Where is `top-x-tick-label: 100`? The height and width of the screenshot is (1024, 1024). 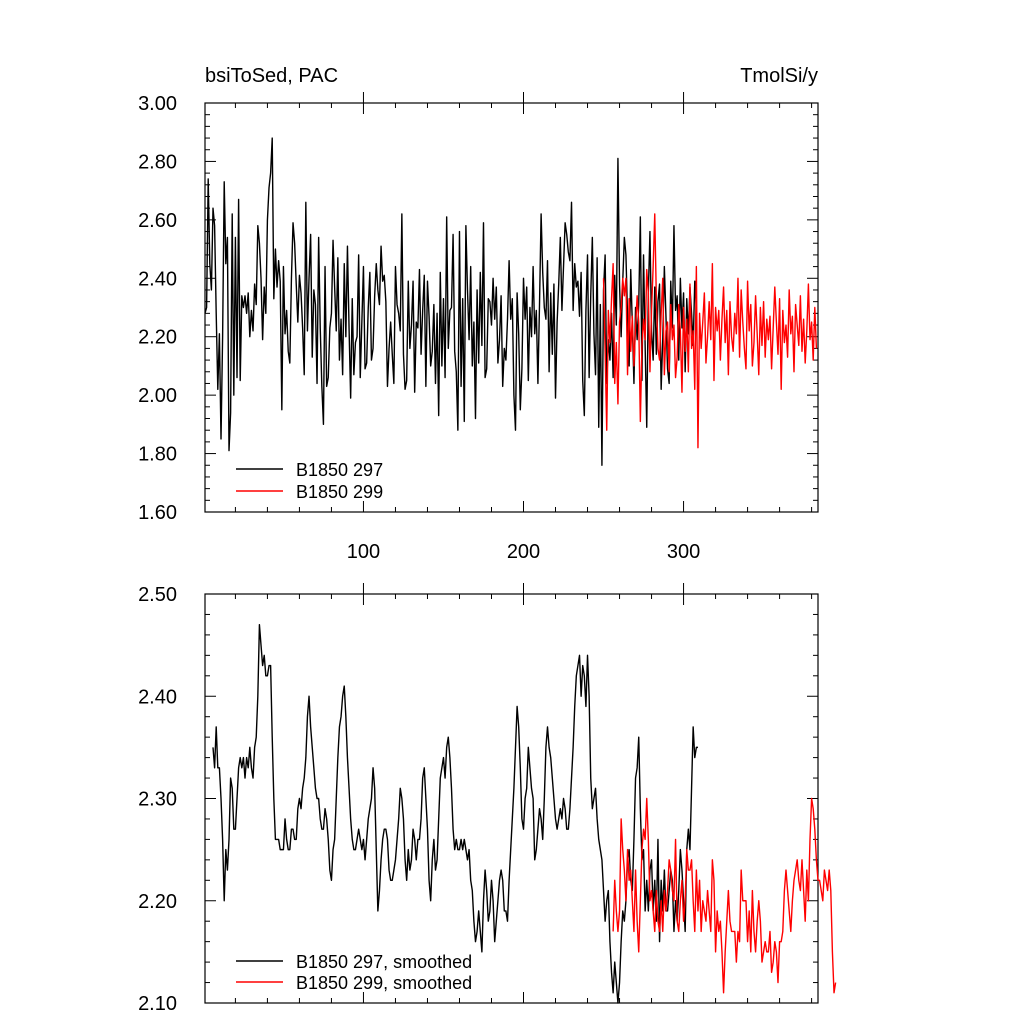 top-x-tick-label: 100 is located at coordinates (363, 552).